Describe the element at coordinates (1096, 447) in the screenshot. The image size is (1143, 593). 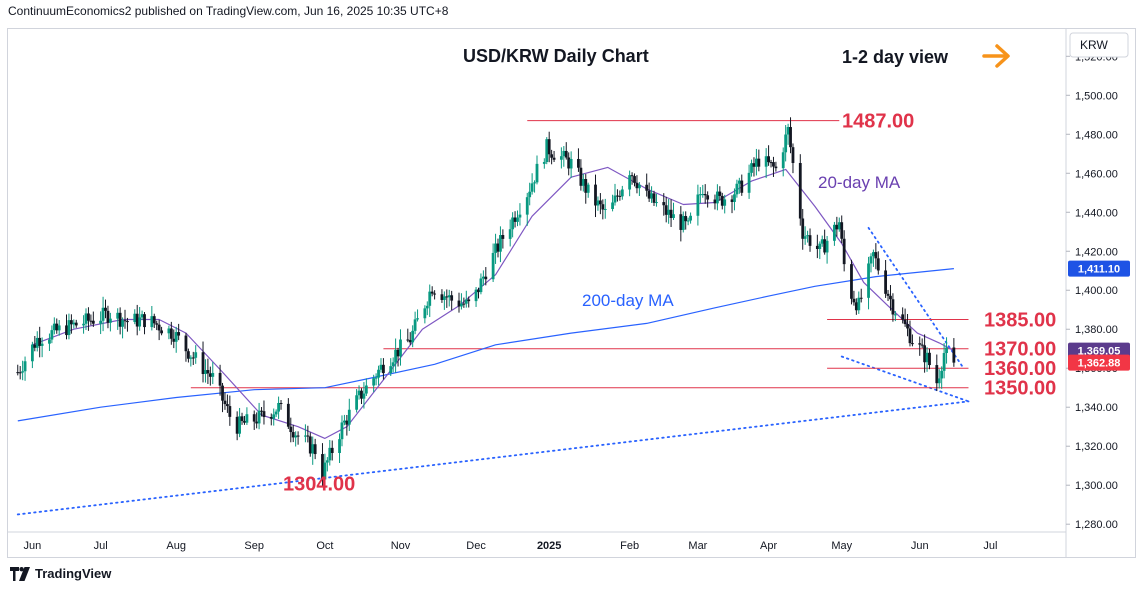
I see `y-tick-label: 1,320.00` at that location.